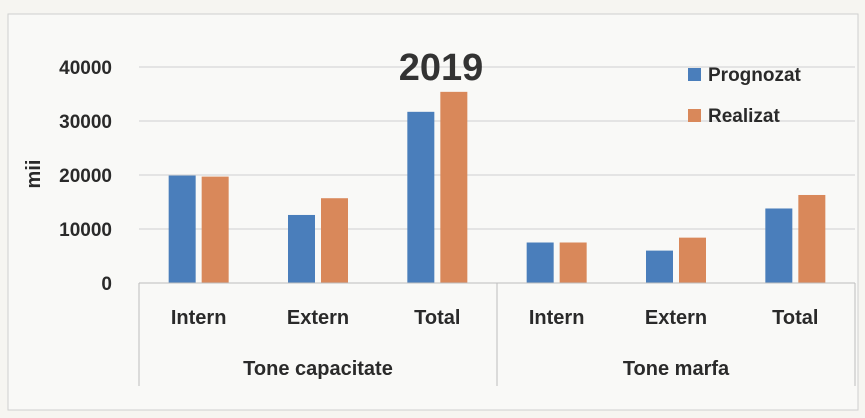 The image size is (865, 418). What do you see at coordinates (676, 369) in the screenshot?
I see `group-label: Tone marfa` at bounding box center [676, 369].